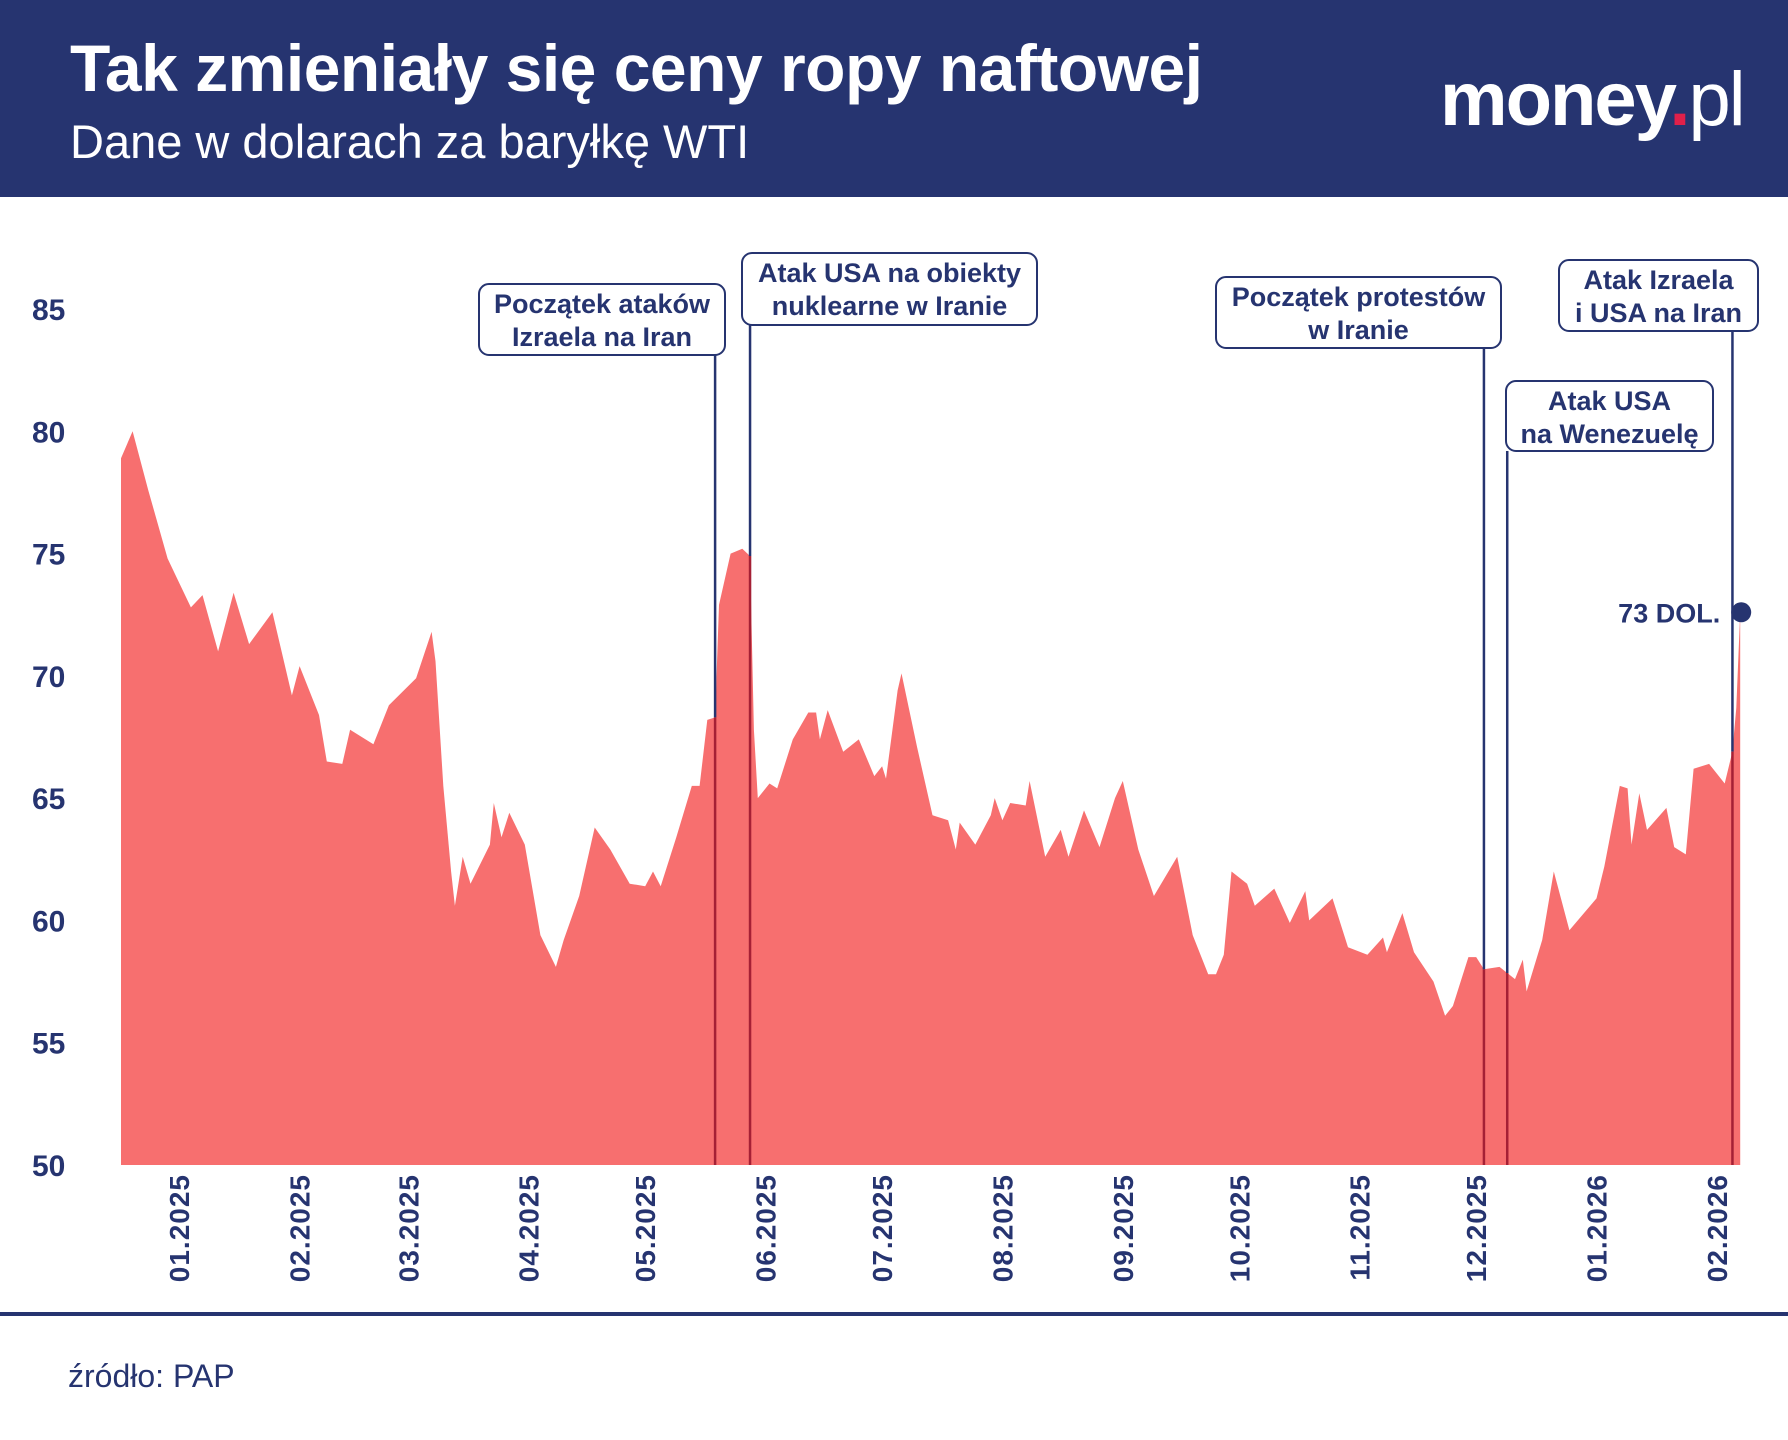 The width and height of the screenshot is (1788, 1440). What do you see at coordinates (882, 1228) in the screenshot?
I see `x-tick-label: 07.2025` at bounding box center [882, 1228].